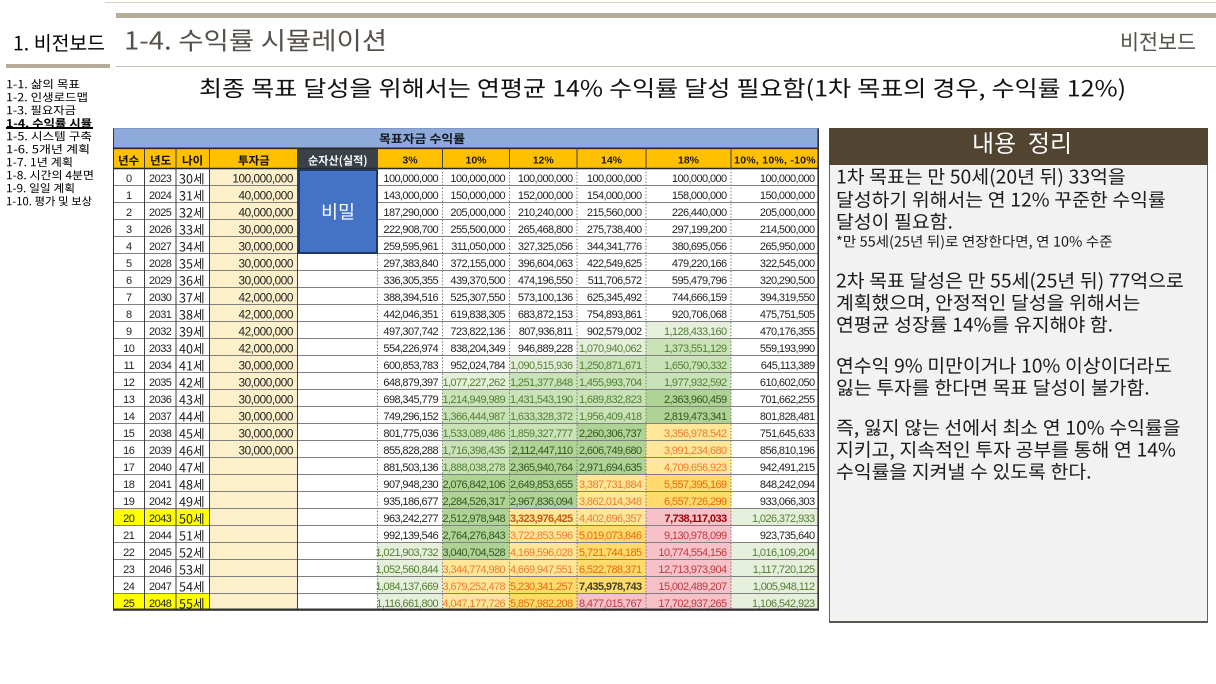 This screenshot has height=684, width=1216. Describe the element at coordinates (410, 468) in the screenshot. I see `svg-text: 881,503,136` at that location.